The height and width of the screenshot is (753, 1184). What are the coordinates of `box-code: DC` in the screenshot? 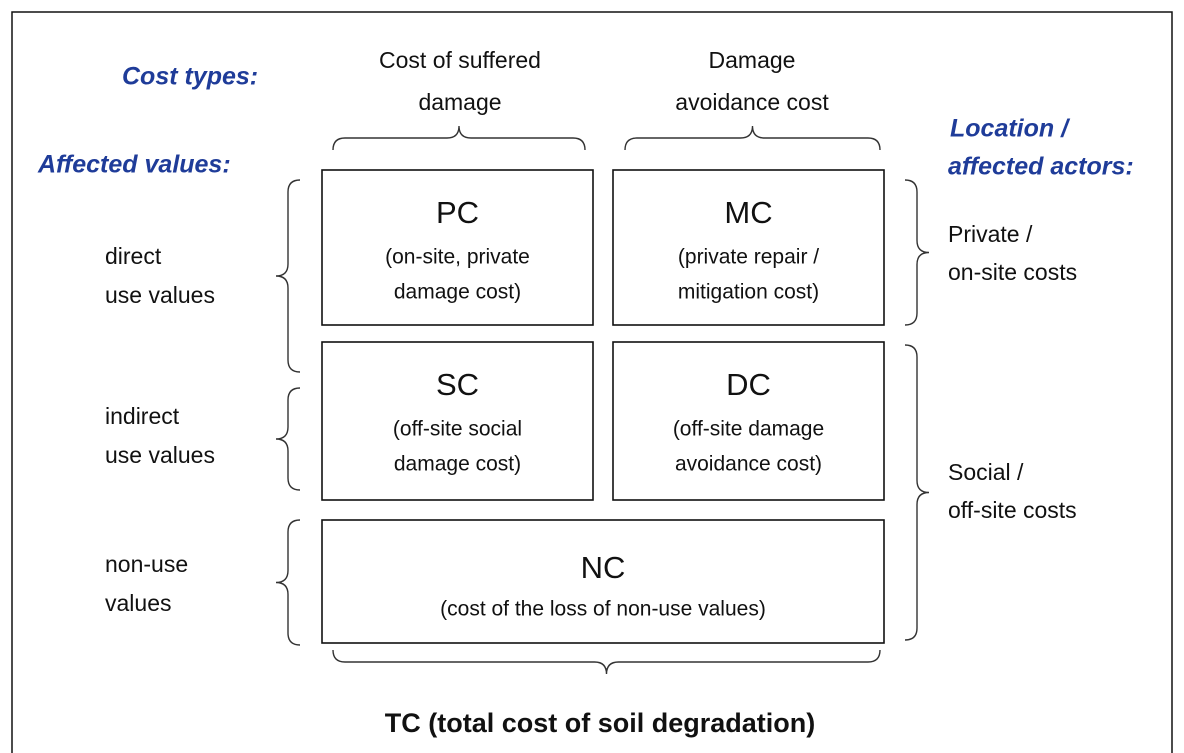 It's located at (748, 384).